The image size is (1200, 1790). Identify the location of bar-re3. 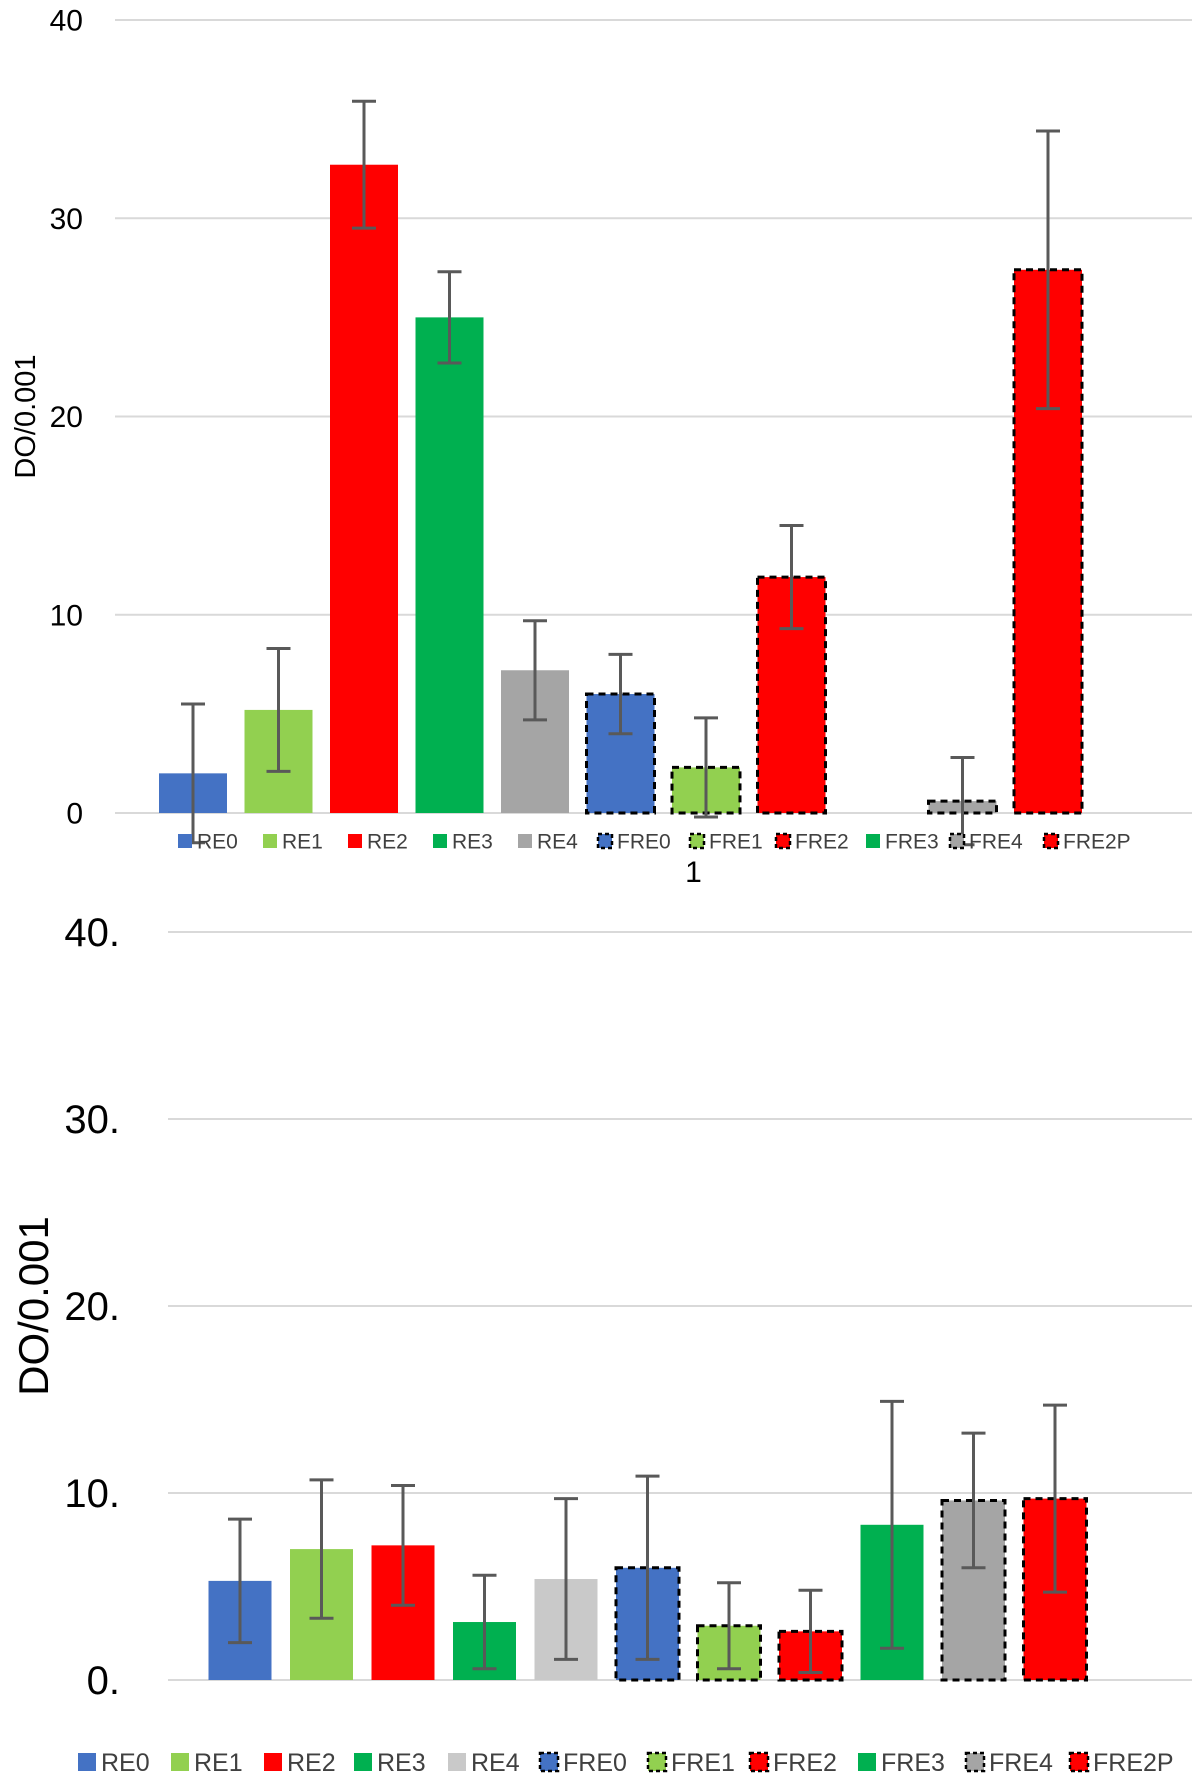
(449, 565).